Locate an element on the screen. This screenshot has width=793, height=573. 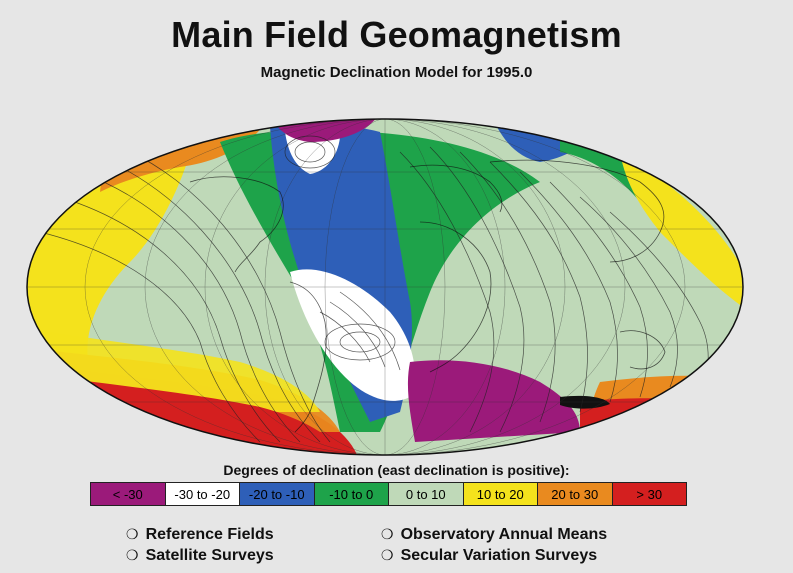
zone-minus-30-to-minus-20-south is located at coordinates (352, 335).